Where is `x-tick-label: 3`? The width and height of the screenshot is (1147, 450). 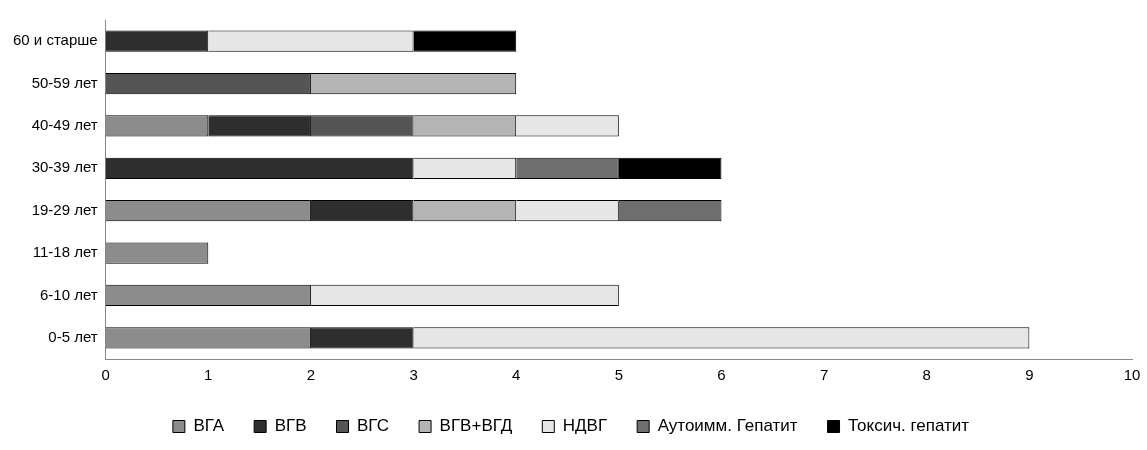 x-tick-label: 3 is located at coordinates (413, 375).